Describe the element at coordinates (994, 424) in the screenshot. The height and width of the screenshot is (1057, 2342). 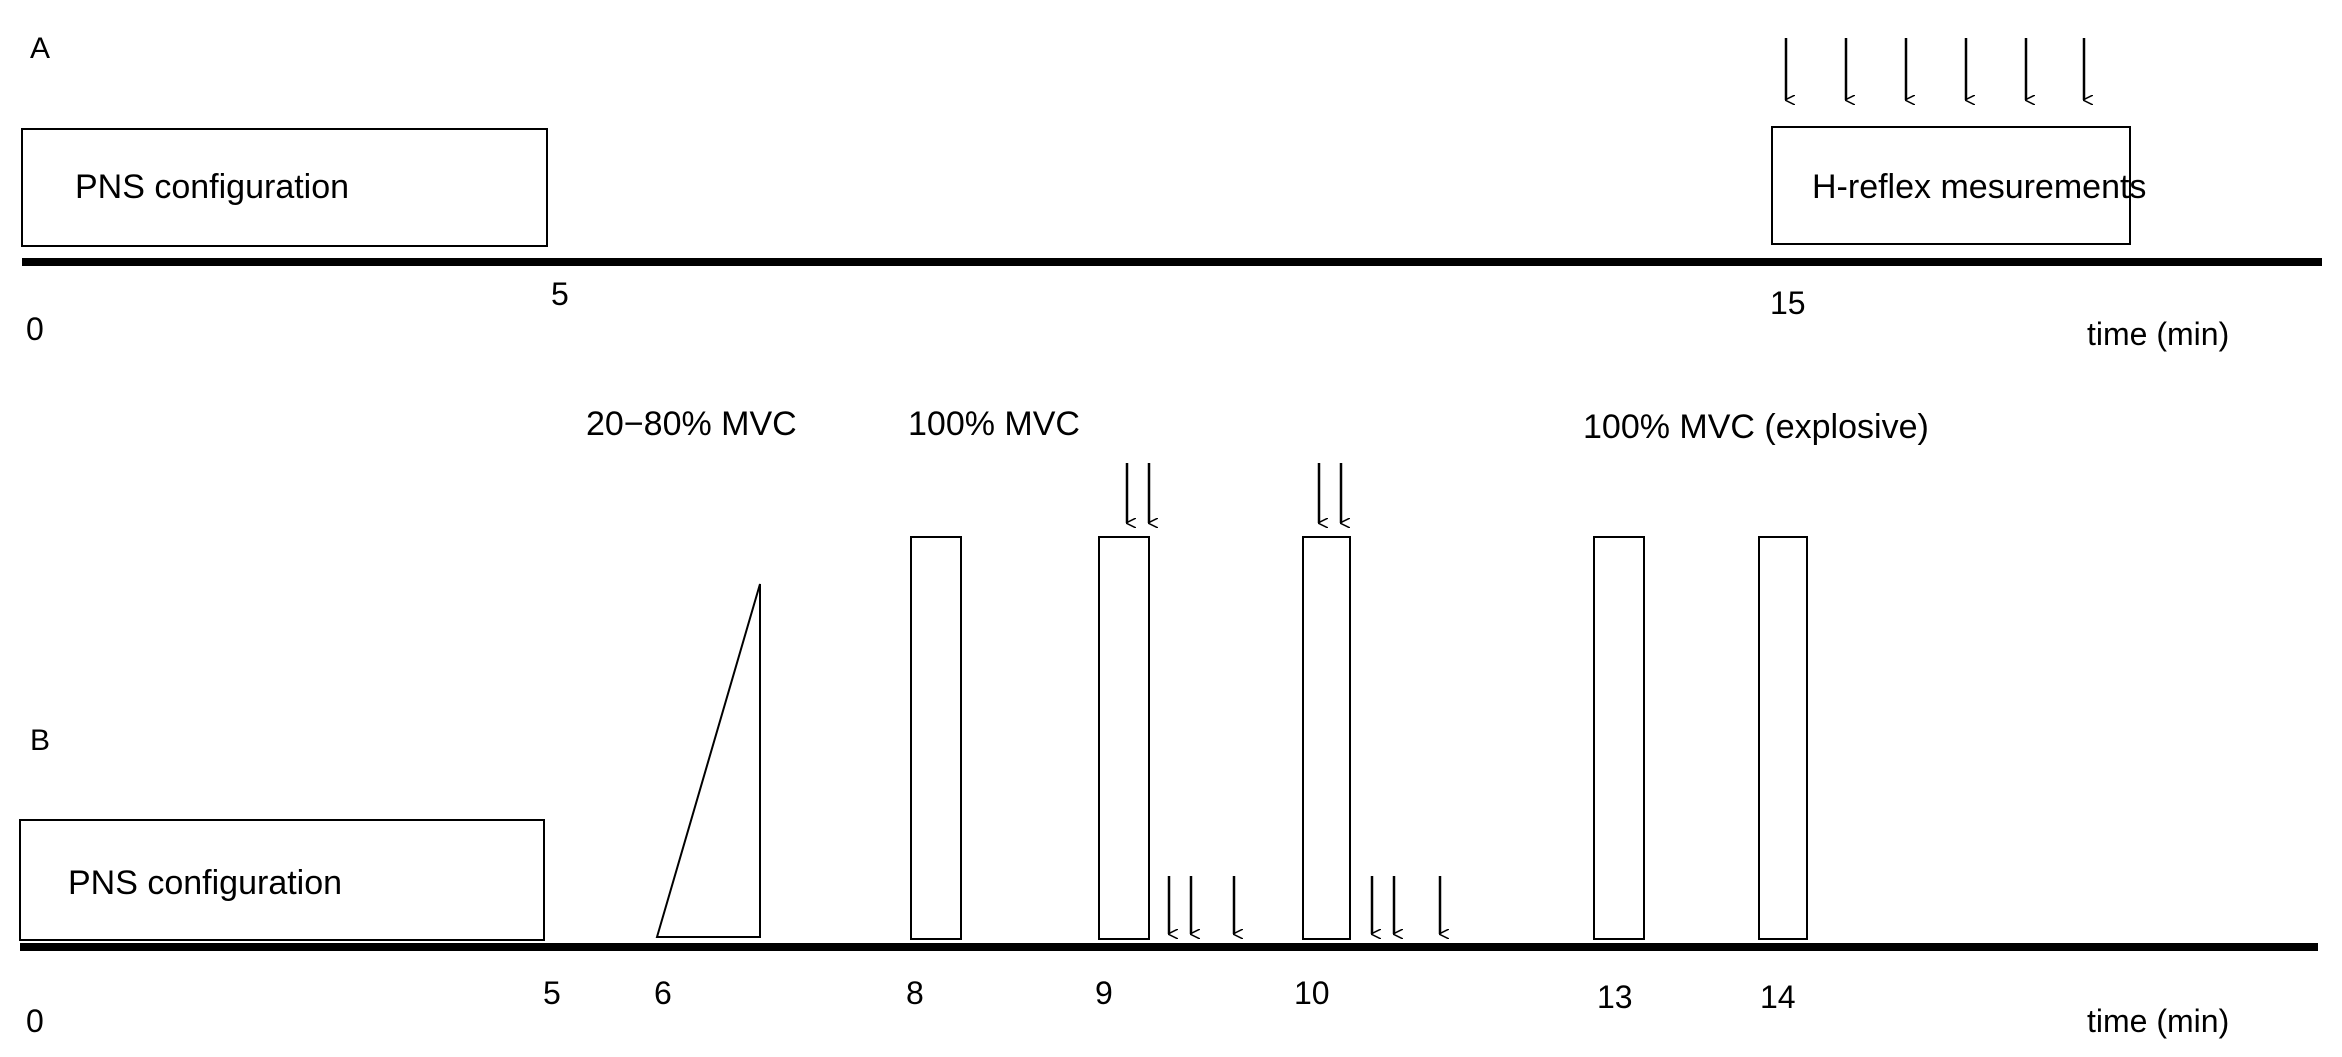
I see `mvc-label: 100% MVC` at that location.